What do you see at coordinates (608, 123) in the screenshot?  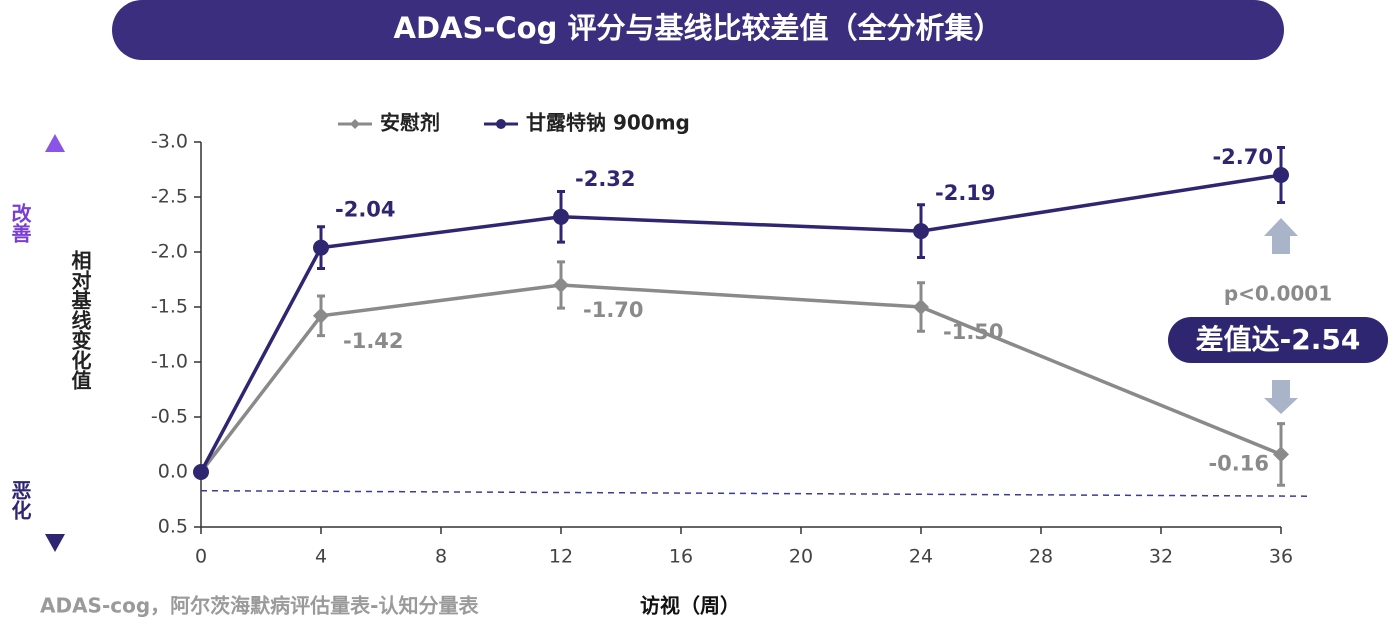 I see `legend-label: 甘露特钠 900mg` at bounding box center [608, 123].